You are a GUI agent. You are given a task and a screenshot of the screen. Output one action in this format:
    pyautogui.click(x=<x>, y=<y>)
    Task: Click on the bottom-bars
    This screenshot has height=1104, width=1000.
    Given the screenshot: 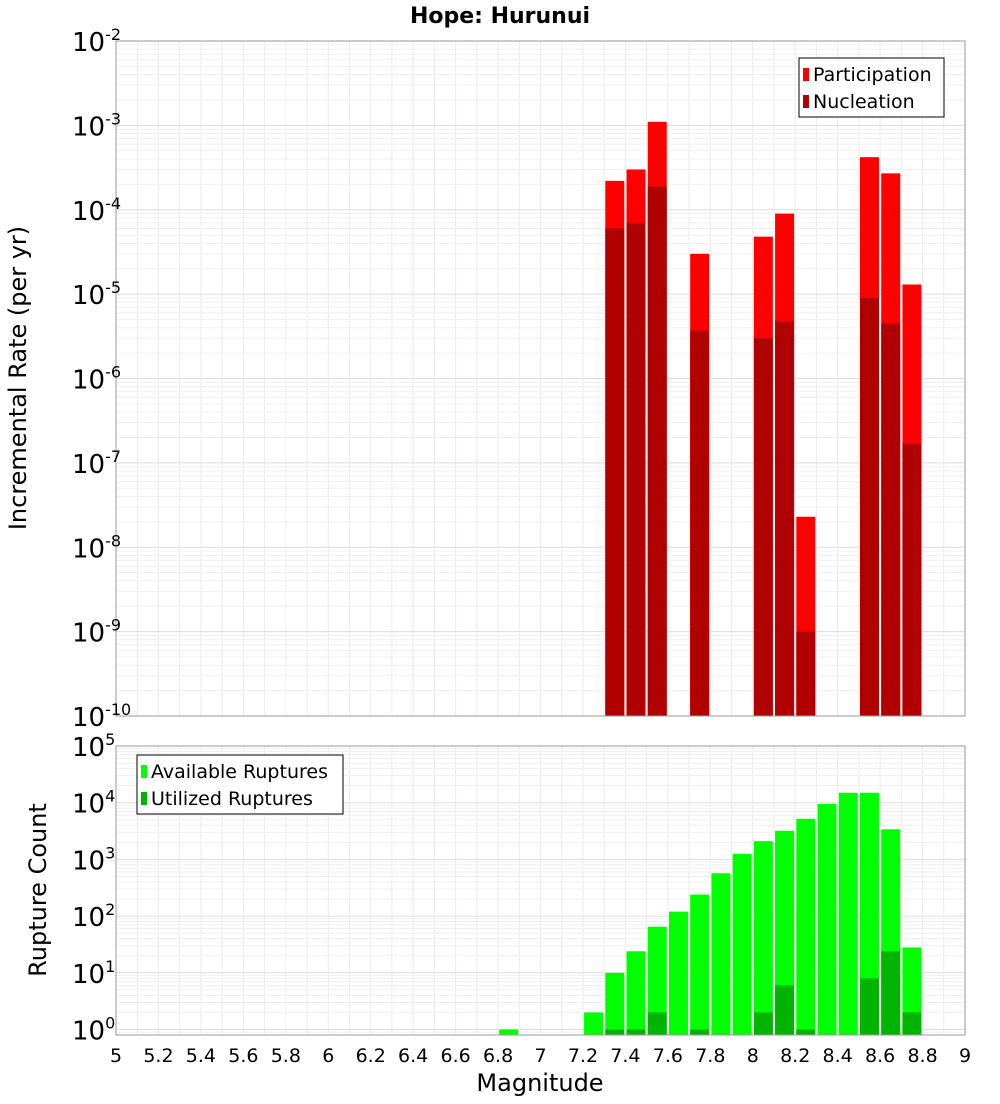 What is the action you would take?
    pyautogui.click(x=710, y=913)
    